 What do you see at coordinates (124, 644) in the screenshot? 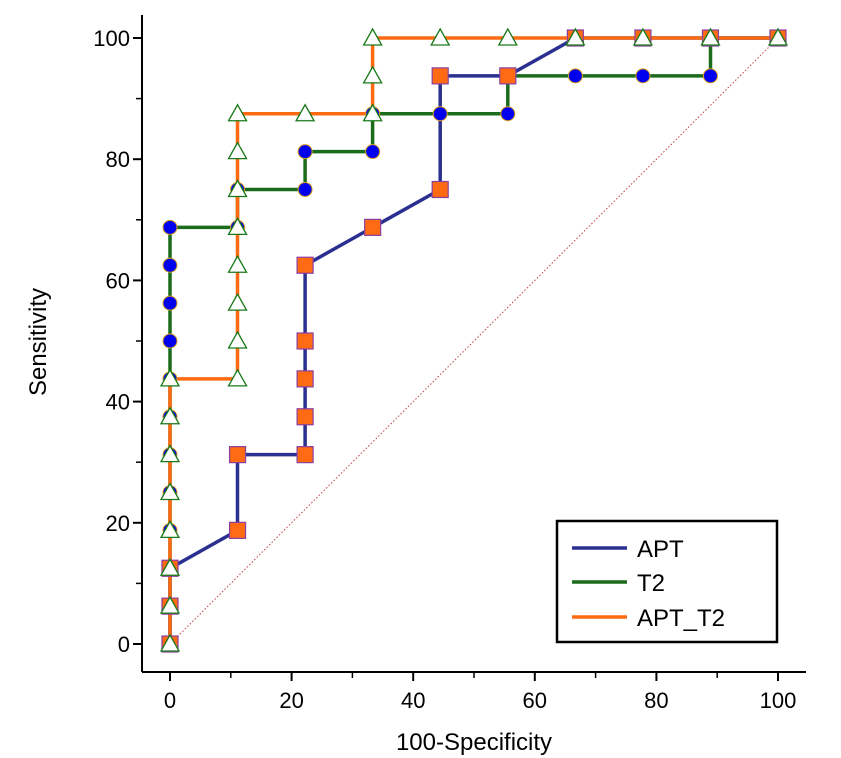
I see `y-tick-label: 0` at bounding box center [124, 644].